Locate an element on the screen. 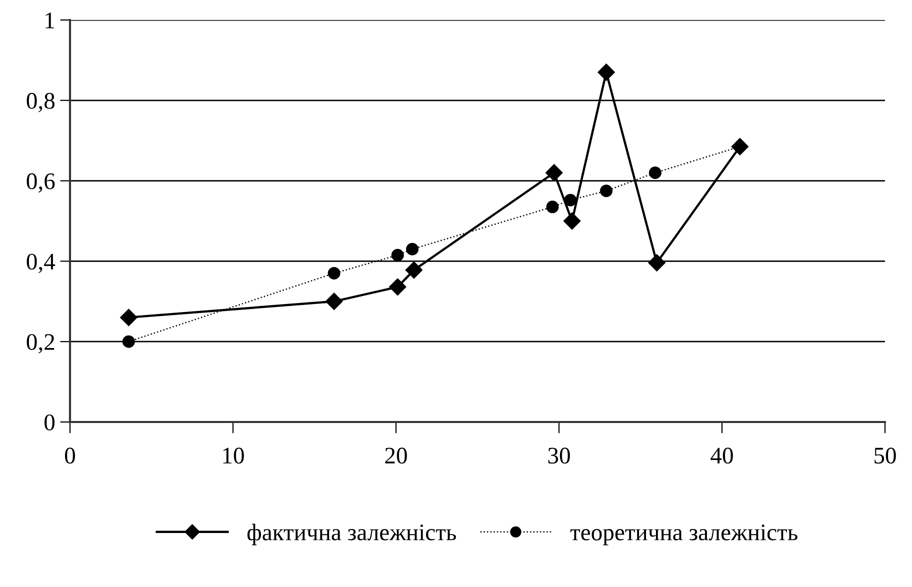 The image size is (912, 587). x-tick-label: 50 is located at coordinates (885, 456).